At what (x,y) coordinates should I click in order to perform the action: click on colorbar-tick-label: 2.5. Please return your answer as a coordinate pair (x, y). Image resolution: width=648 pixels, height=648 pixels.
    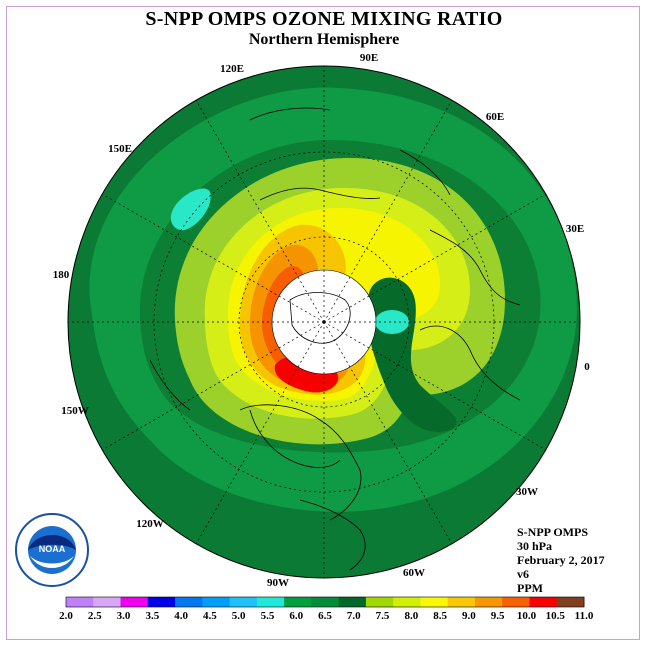
    Looking at the image, I should click on (95, 616).